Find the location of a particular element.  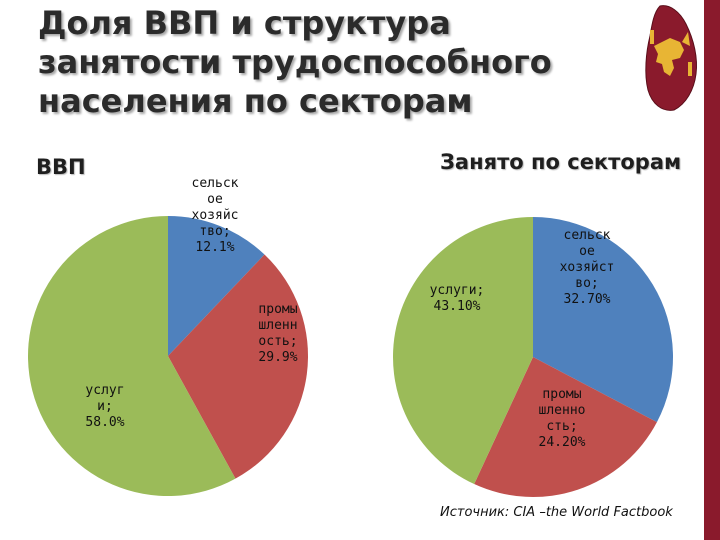

pie-1-label-1: промы шленно сть; 24.20% is located at coordinates (562, 418).